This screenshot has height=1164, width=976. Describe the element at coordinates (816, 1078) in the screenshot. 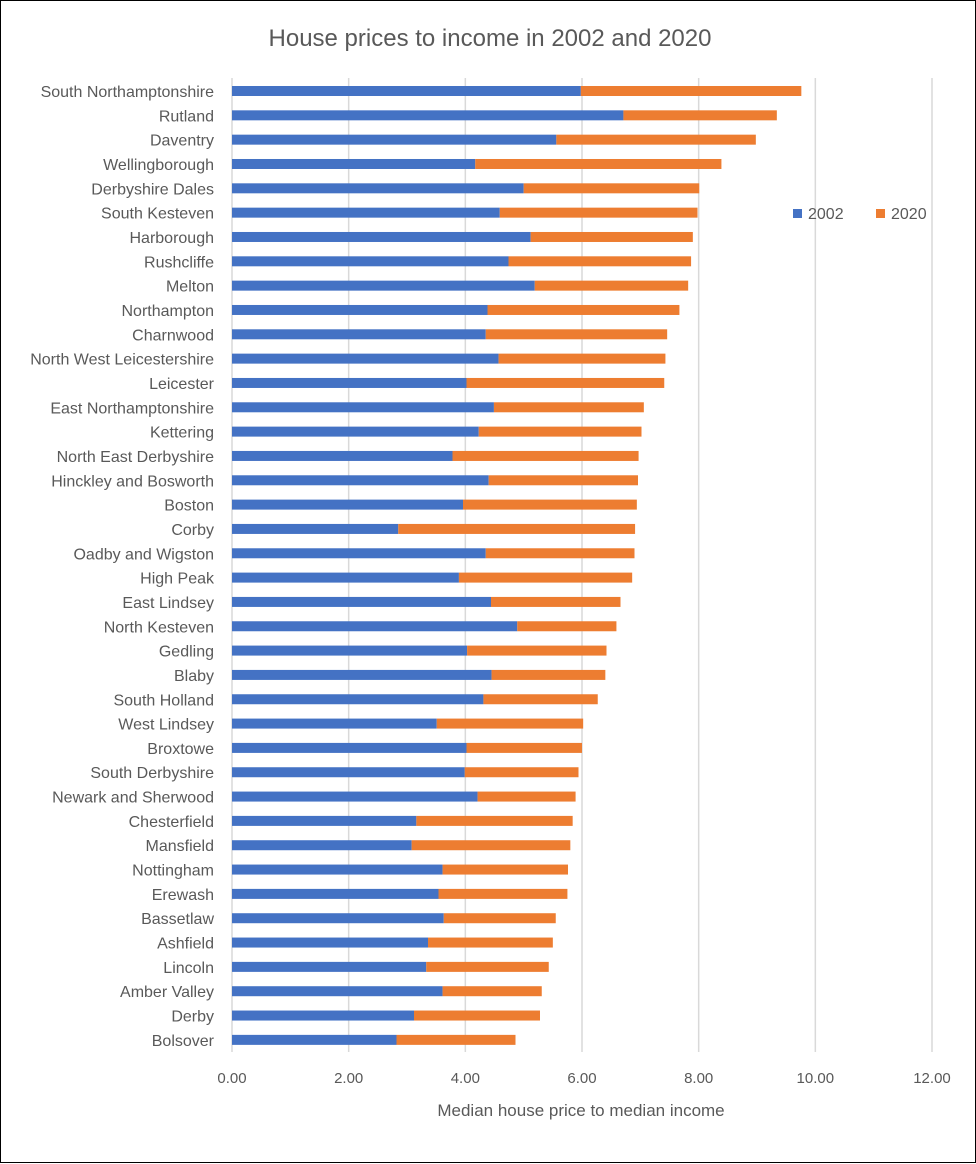

I see `x-tick-label: 10.00` at that location.